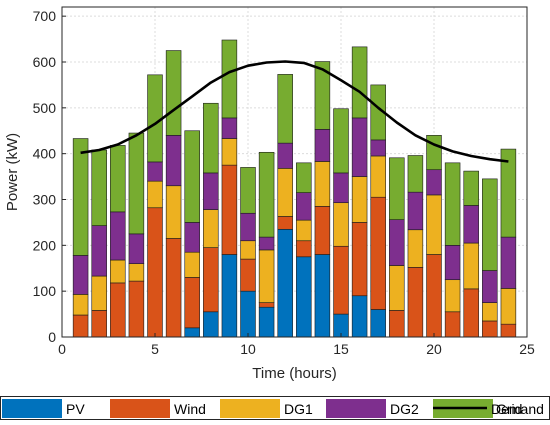  I want to click on legend-label-grid: Grid, so click(509, 409).